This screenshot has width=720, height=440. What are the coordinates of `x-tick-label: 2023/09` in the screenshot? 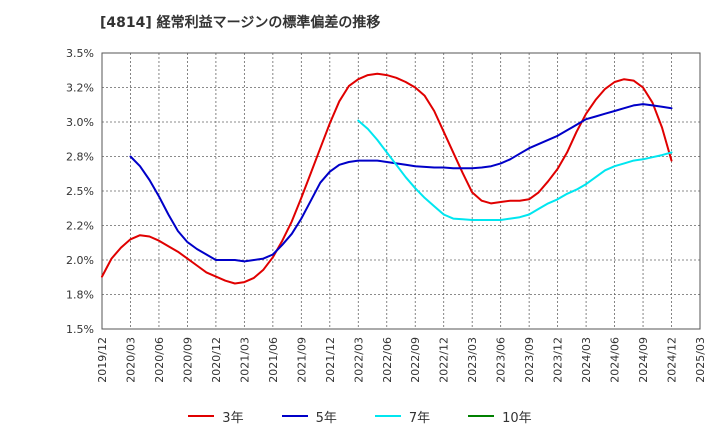 It's located at (529, 360).